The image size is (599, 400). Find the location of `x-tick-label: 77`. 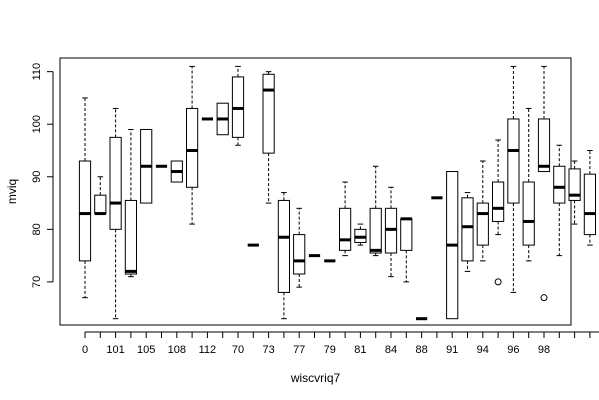

x-tick-label: 77 is located at coordinates (299, 350).